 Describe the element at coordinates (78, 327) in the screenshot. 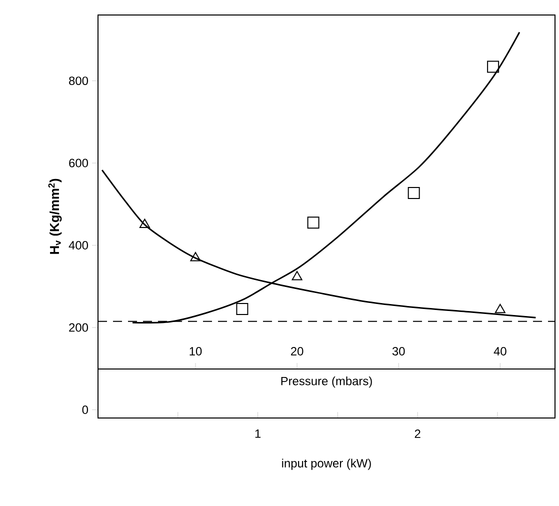

I see `y-tick-label: 200` at that location.